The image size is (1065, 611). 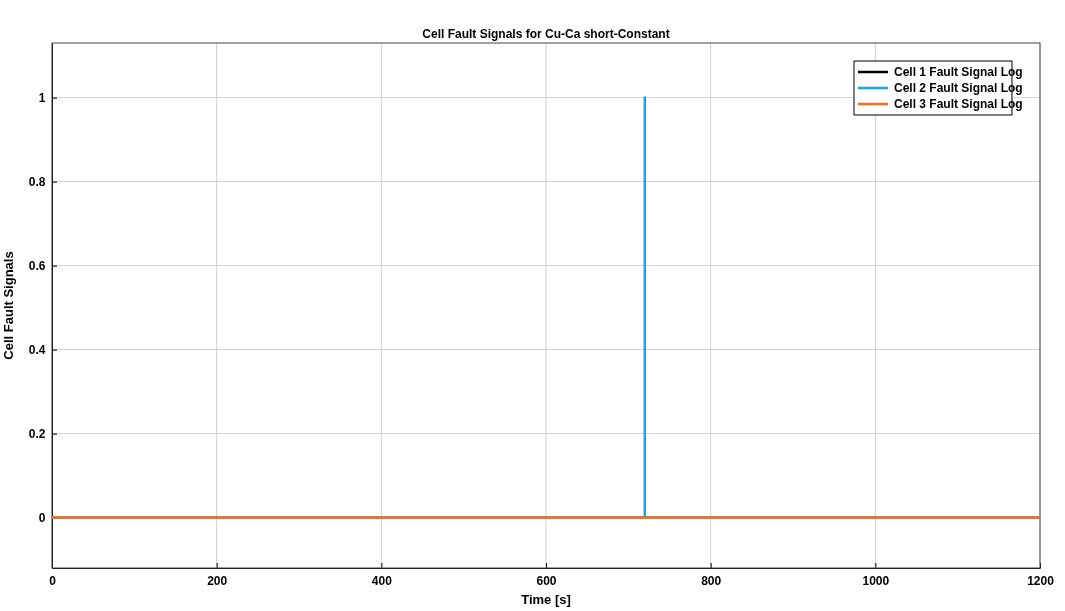 What do you see at coordinates (958, 88) in the screenshot?
I see `legend-label: Cell 2 Fault Signal Log` at bounding box center [958, 88].